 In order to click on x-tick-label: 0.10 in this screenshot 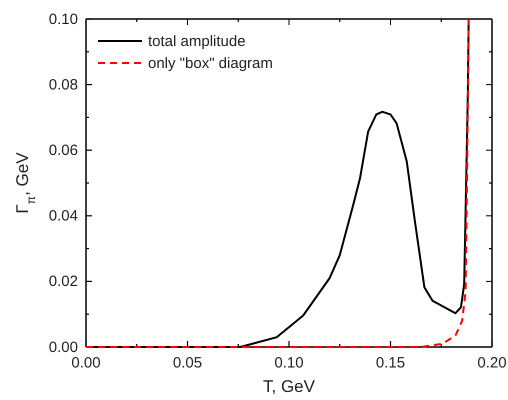, I will do `click(289, 363)`.